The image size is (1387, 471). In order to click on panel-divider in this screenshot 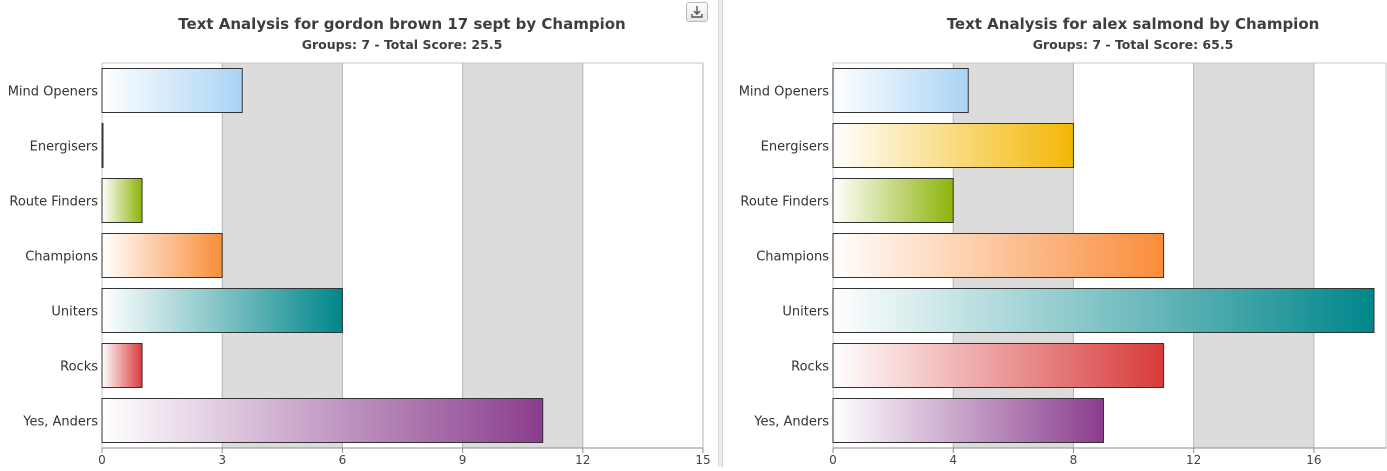, I will do `click(720, 233)`.